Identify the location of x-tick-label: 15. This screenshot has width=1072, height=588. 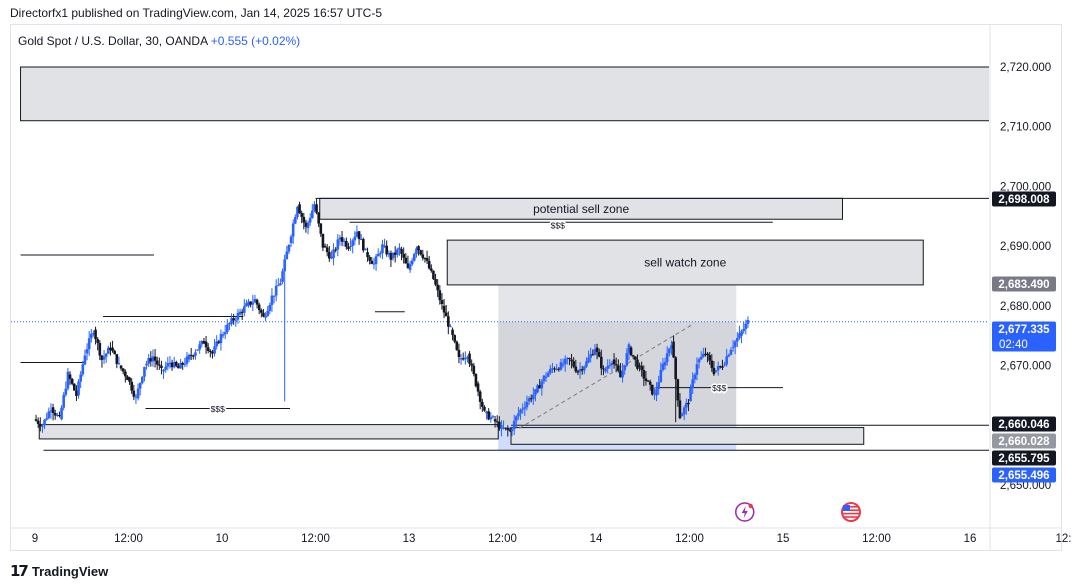
(783, 539).